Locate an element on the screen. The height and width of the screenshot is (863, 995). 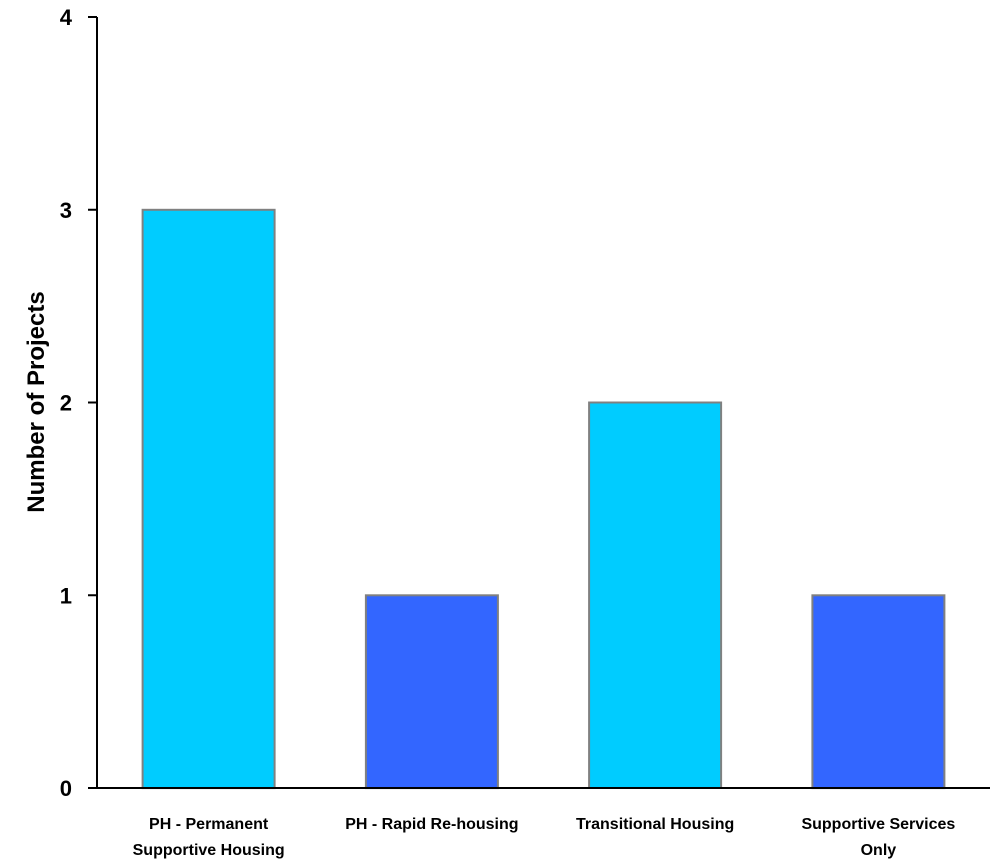
y-tick-label: 1 is located at coordinates (66, 595).